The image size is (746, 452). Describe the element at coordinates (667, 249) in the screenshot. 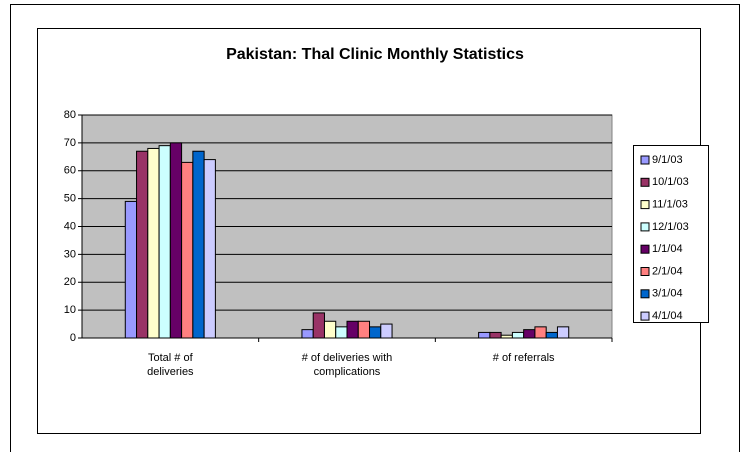

I see `legend-label: 1/1/04` at that location.